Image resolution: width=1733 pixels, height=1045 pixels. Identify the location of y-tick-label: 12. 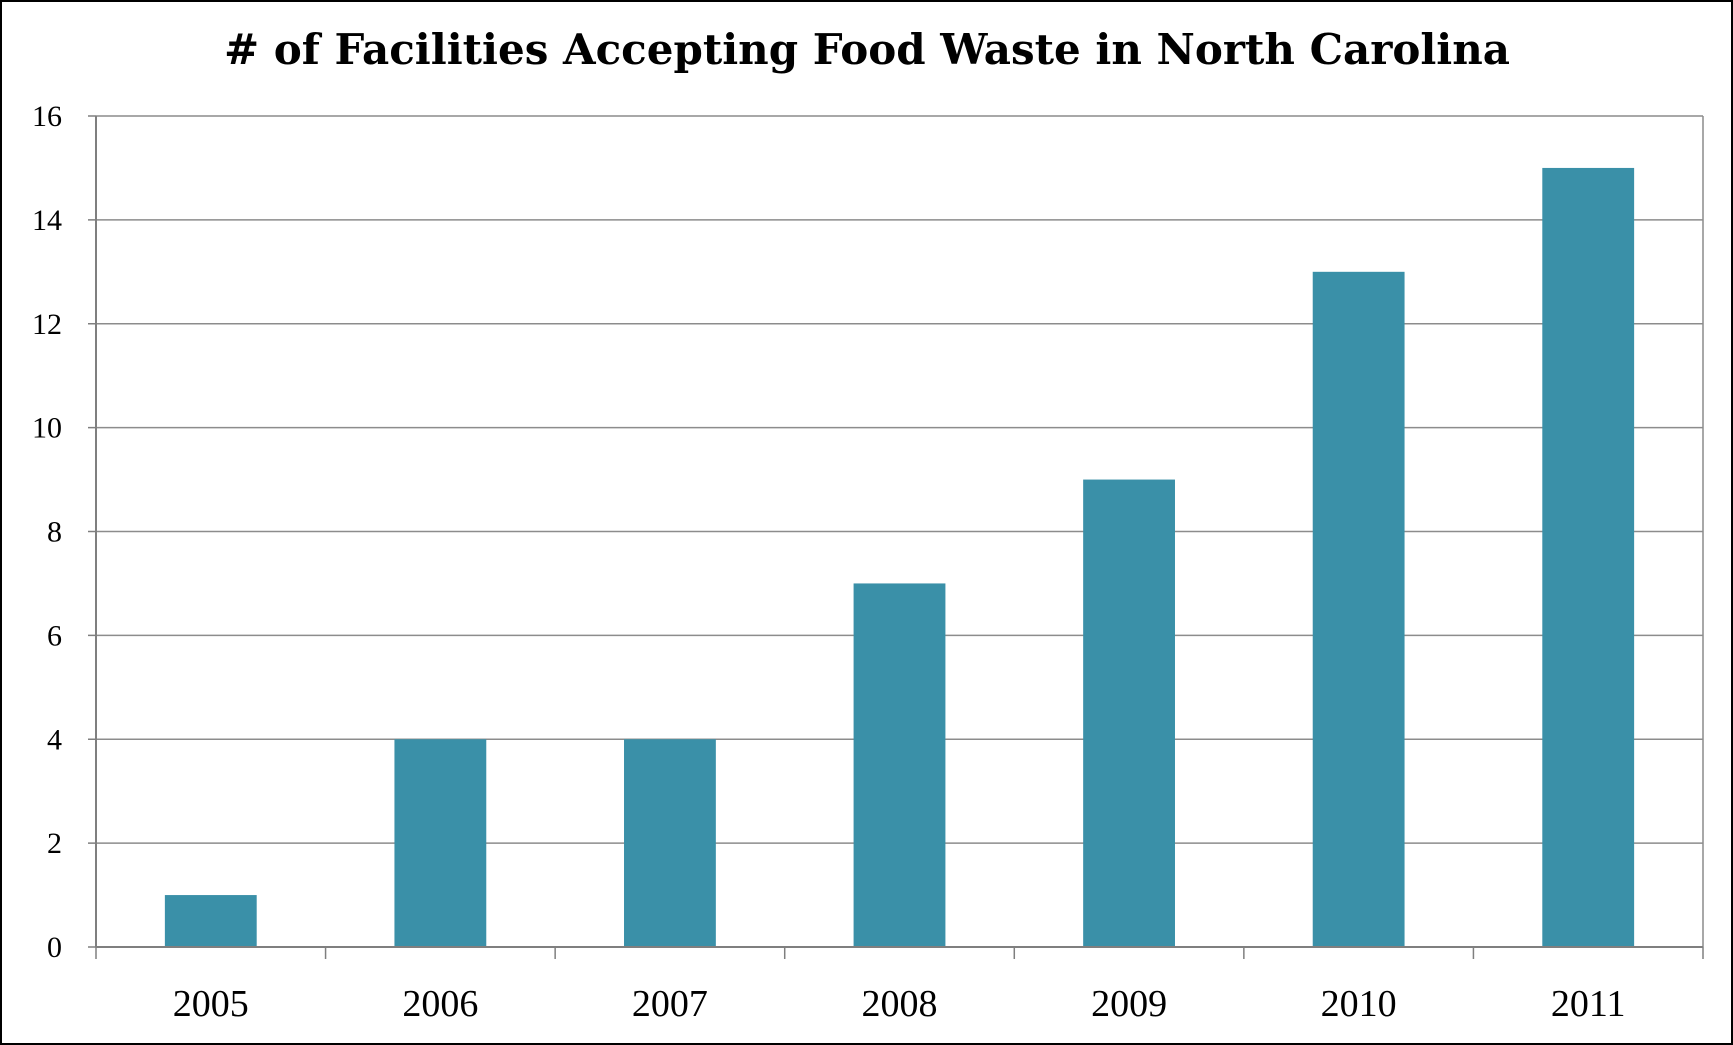
(47, 324).